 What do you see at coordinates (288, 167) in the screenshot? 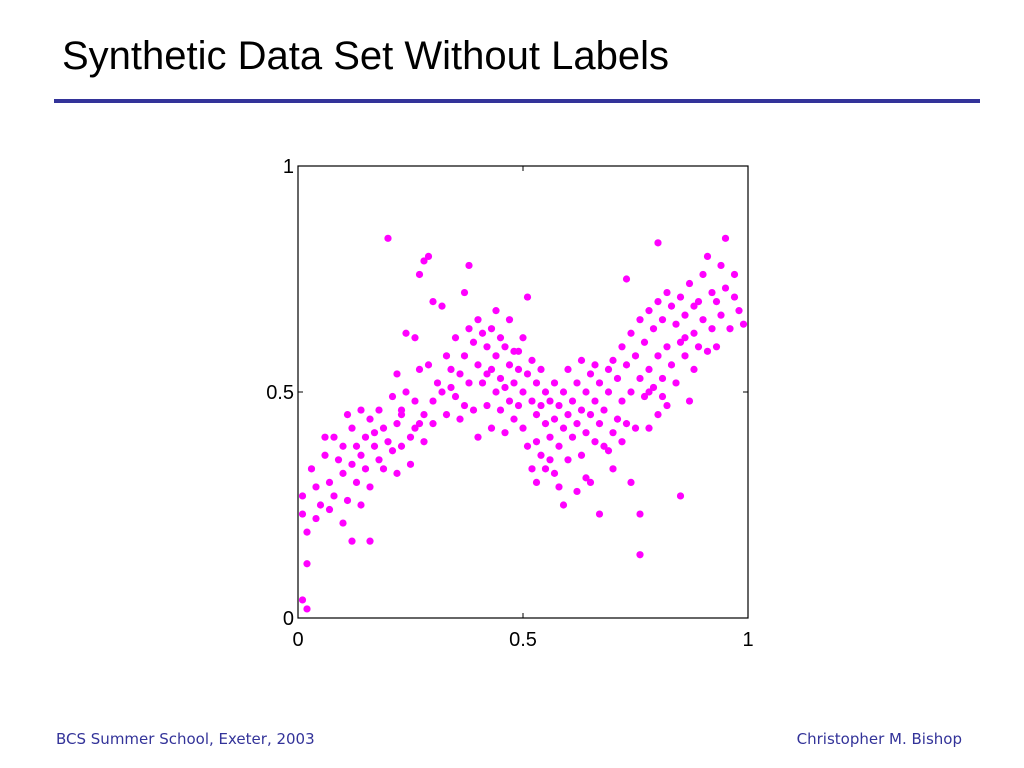
I see `y-tick-label: 1` at bounding box center [288, 167].